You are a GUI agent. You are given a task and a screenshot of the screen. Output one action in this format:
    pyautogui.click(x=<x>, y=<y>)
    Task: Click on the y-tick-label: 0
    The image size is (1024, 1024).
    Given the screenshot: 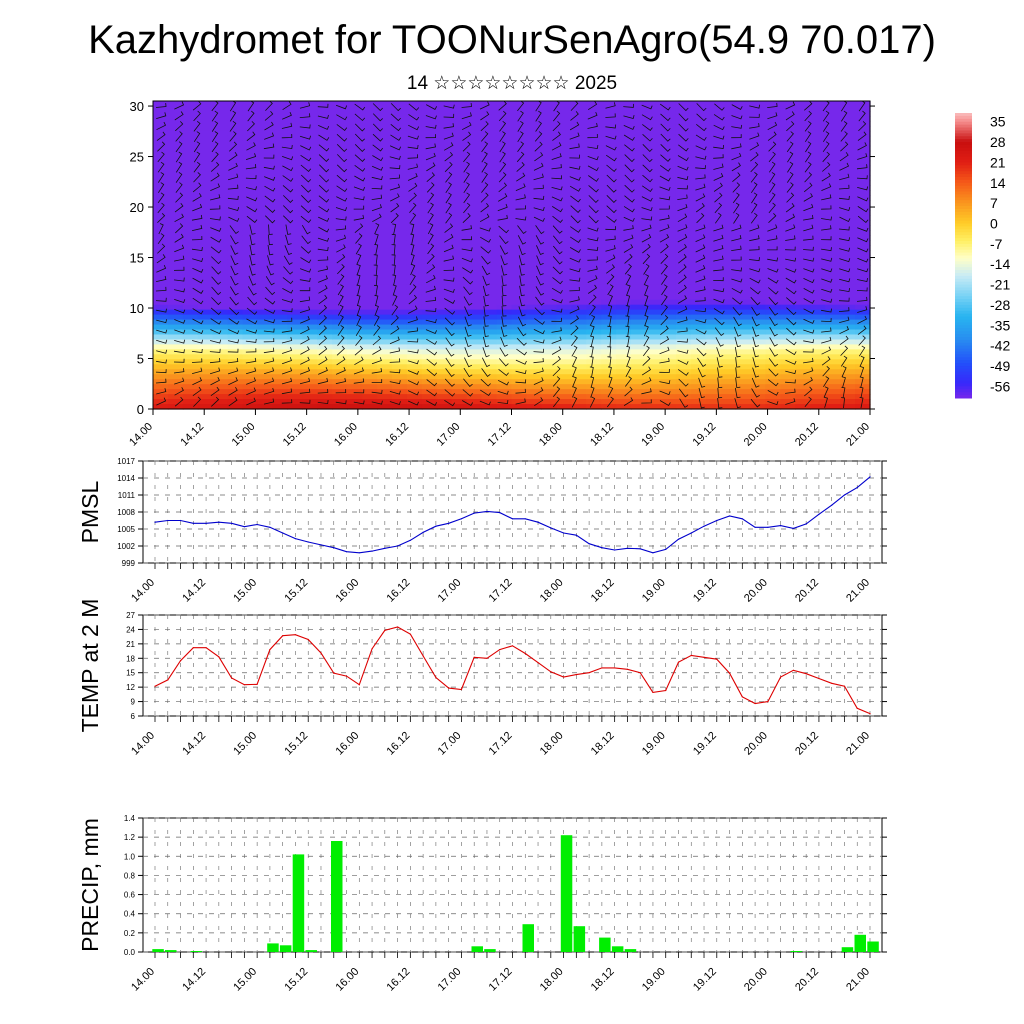 What is the action you would take?
    pyautogui.click(x=140, y=409)
    